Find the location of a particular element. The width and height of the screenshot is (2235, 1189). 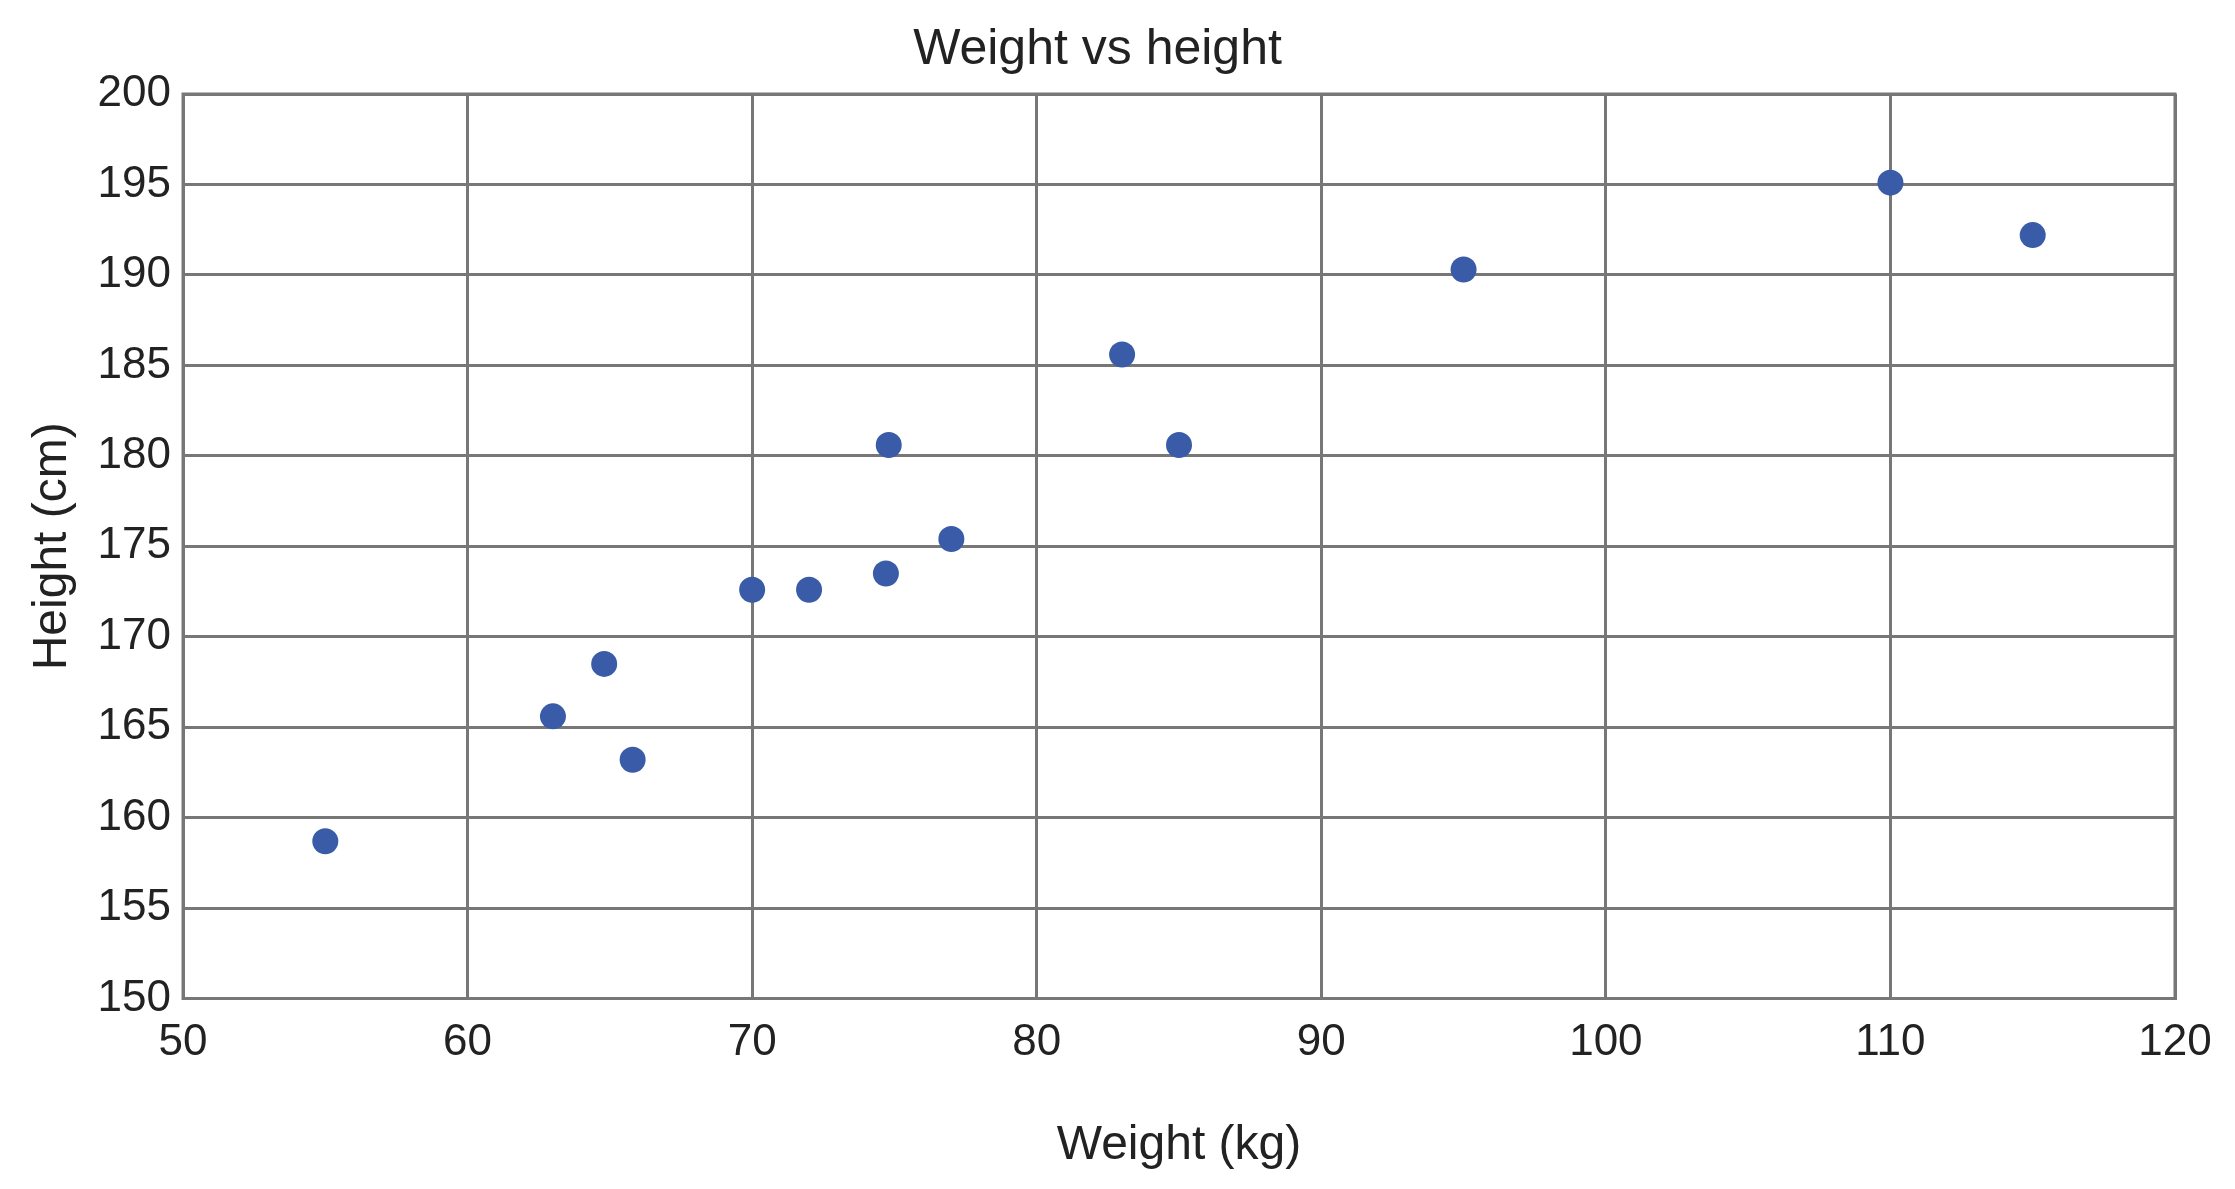

chart-title: Weight vs height is located at coordinates (1097, 46).